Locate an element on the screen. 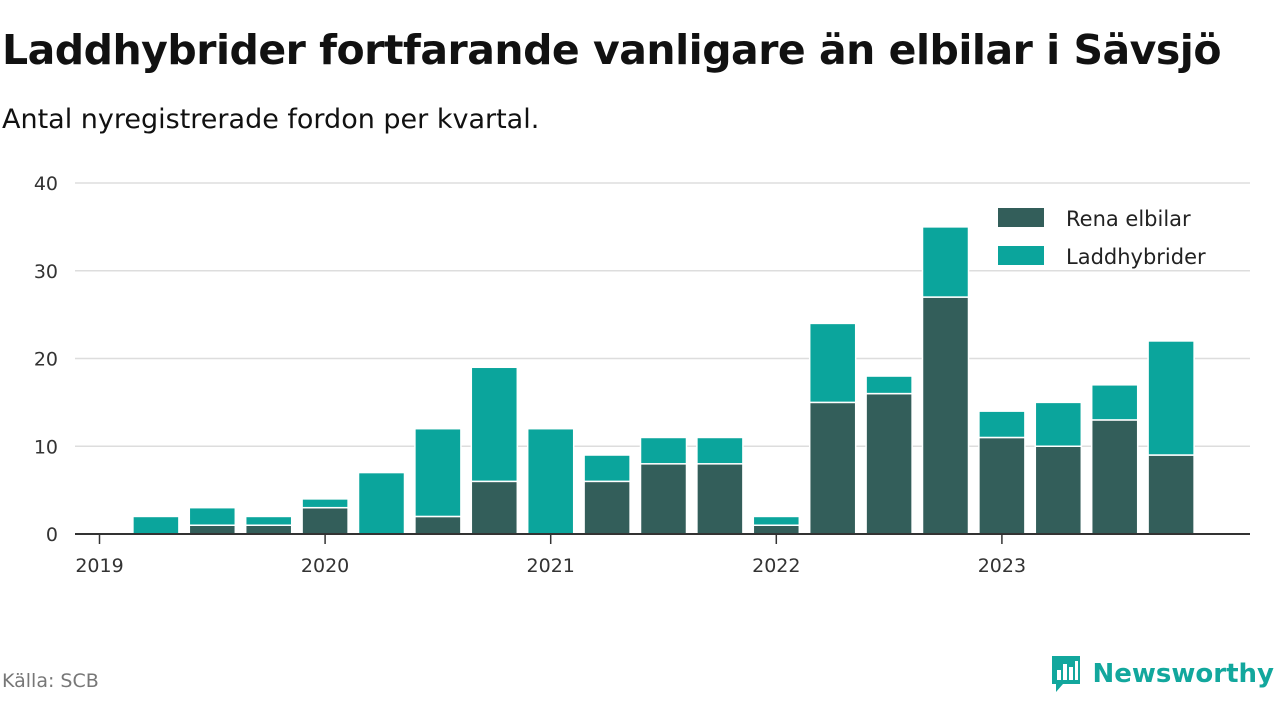 The image size is (1280, 720). bar-rena-elbilar: 2021 Q2 – Rena elbilar: 6 is located at coordinates (607, 507).